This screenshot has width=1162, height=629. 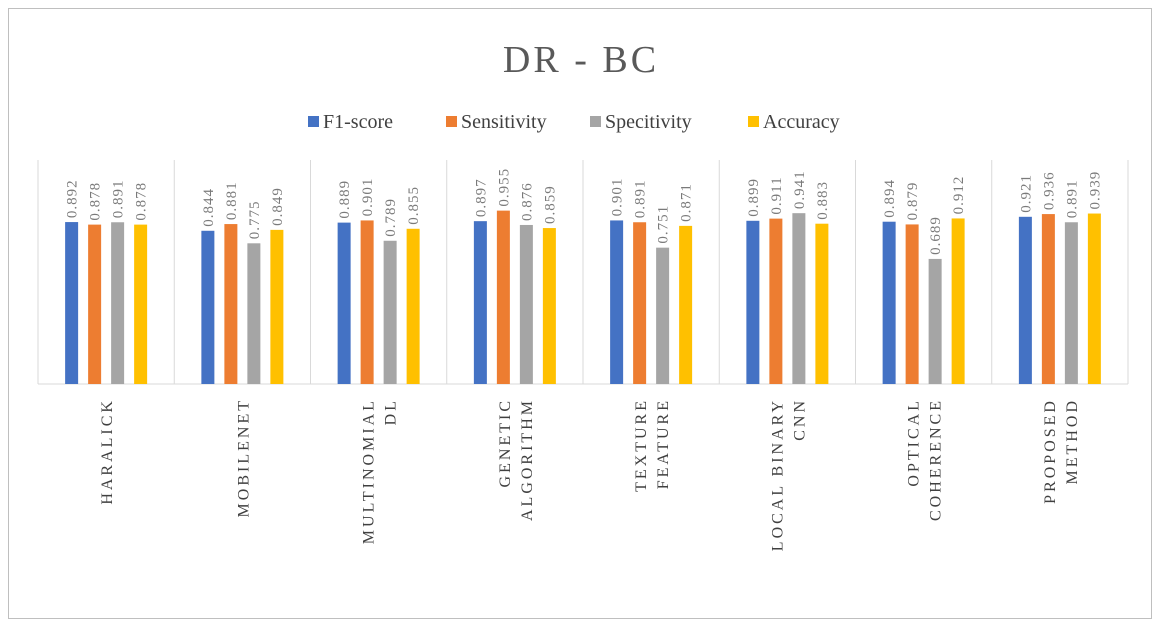 What do you see at coordinates (1026, 193) in the screenshot?
I see `data-label: 0.921` at bounding box center [1026, 193].